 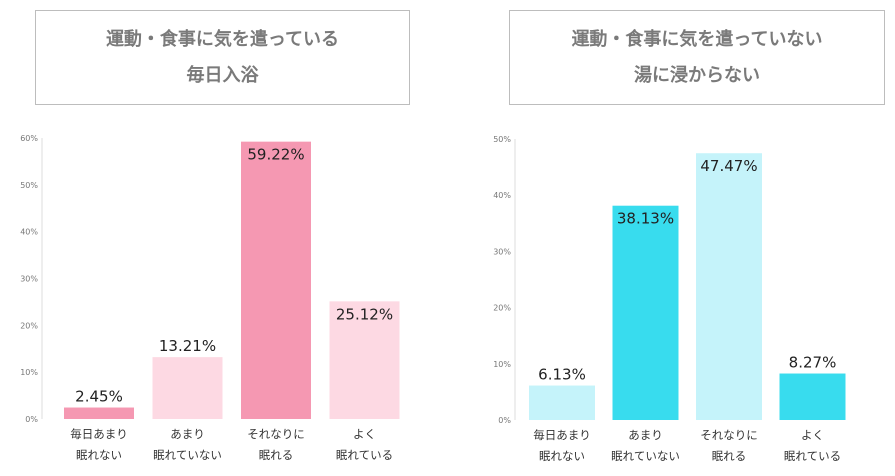 I want to click on left-category-label-line2: 眠れる, so click(x=276, y=455).